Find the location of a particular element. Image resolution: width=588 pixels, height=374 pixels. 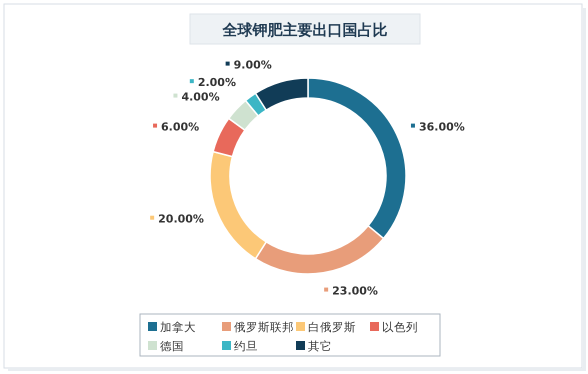

data-label: 4.00% is located at coordinates (200, 97).